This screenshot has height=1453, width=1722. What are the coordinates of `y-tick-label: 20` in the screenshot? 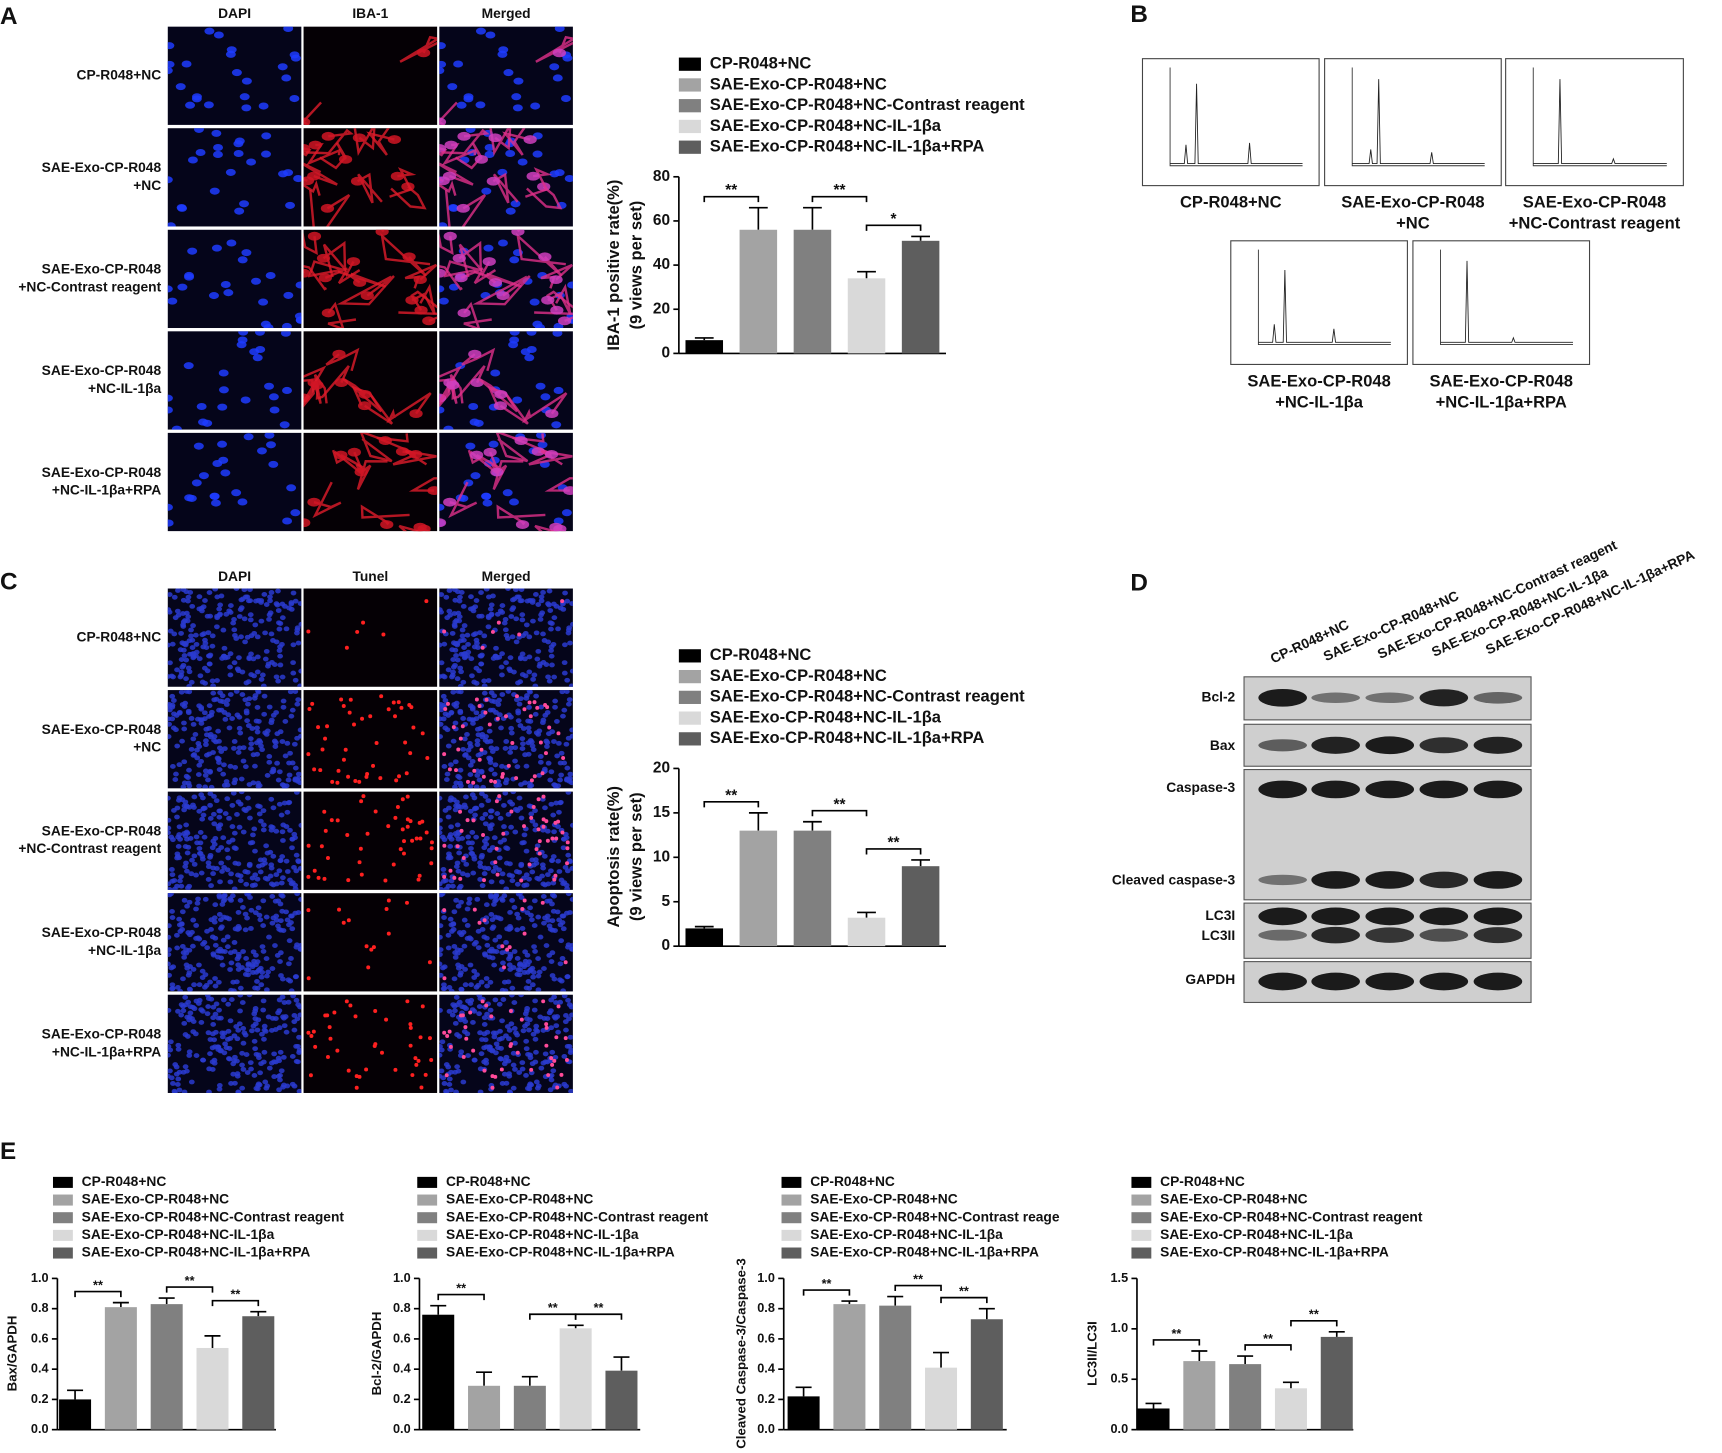 It's located at (661, 768).